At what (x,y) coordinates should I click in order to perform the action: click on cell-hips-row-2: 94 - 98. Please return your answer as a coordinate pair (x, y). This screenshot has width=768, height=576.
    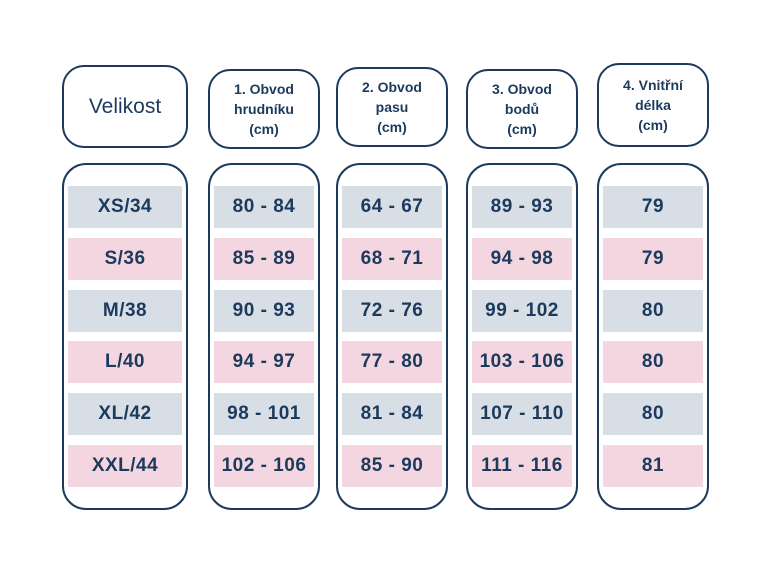
    Looking at the image, I should click on (522, 259).